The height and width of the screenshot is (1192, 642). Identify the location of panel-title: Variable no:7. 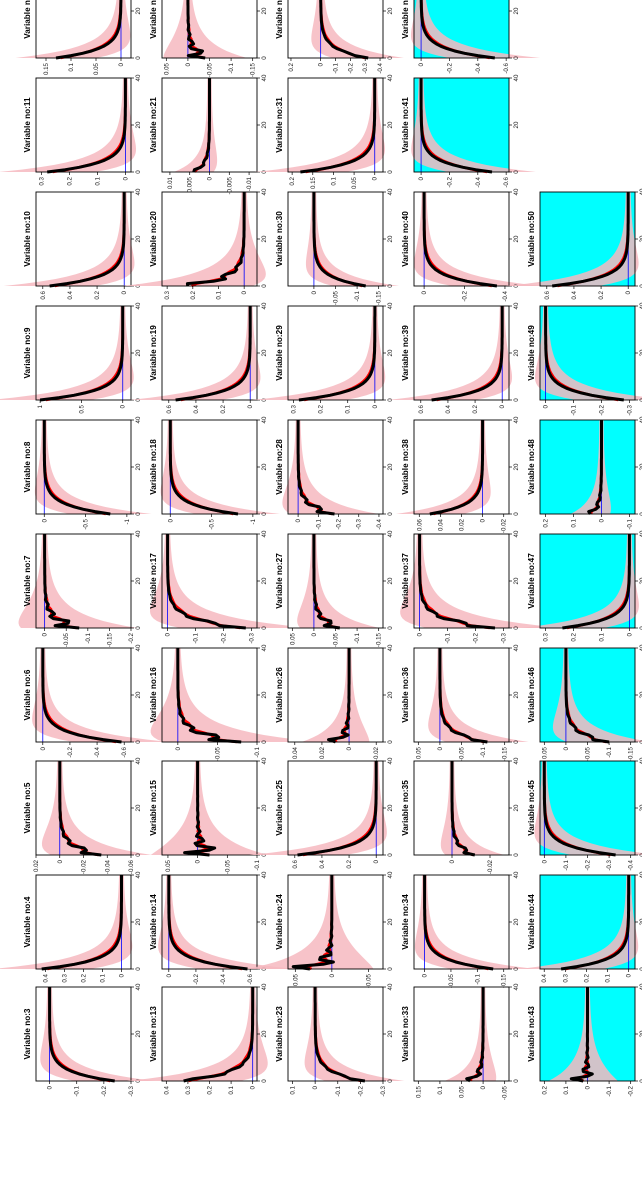
(27, 580).